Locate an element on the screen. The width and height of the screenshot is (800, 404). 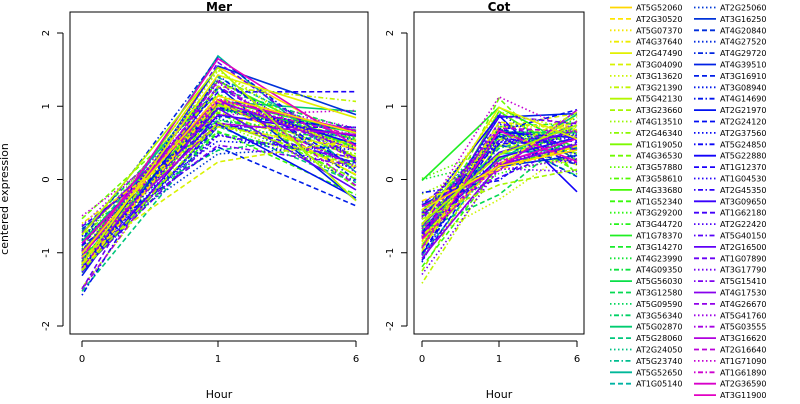
legend-entry: AT3G56340 is located at coordinates (646, 315).